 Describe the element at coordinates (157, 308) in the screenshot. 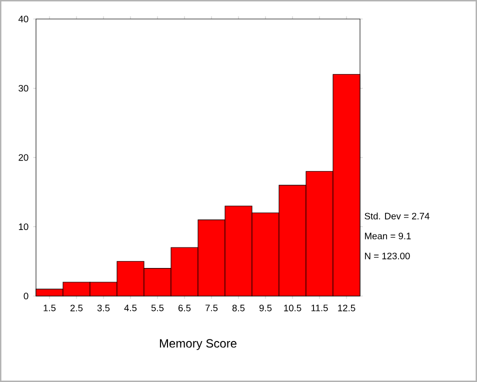

I see `x-tick-label: 5.5` at that location.